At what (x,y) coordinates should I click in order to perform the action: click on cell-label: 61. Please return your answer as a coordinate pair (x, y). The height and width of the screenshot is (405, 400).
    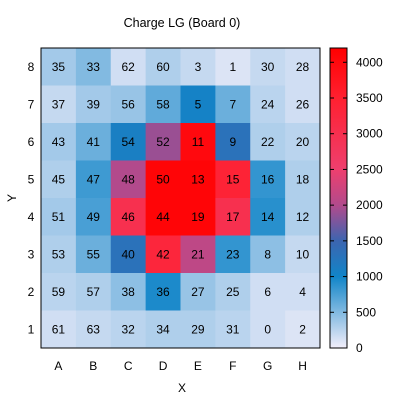
    Looking at the image, I should click on (59, 329).